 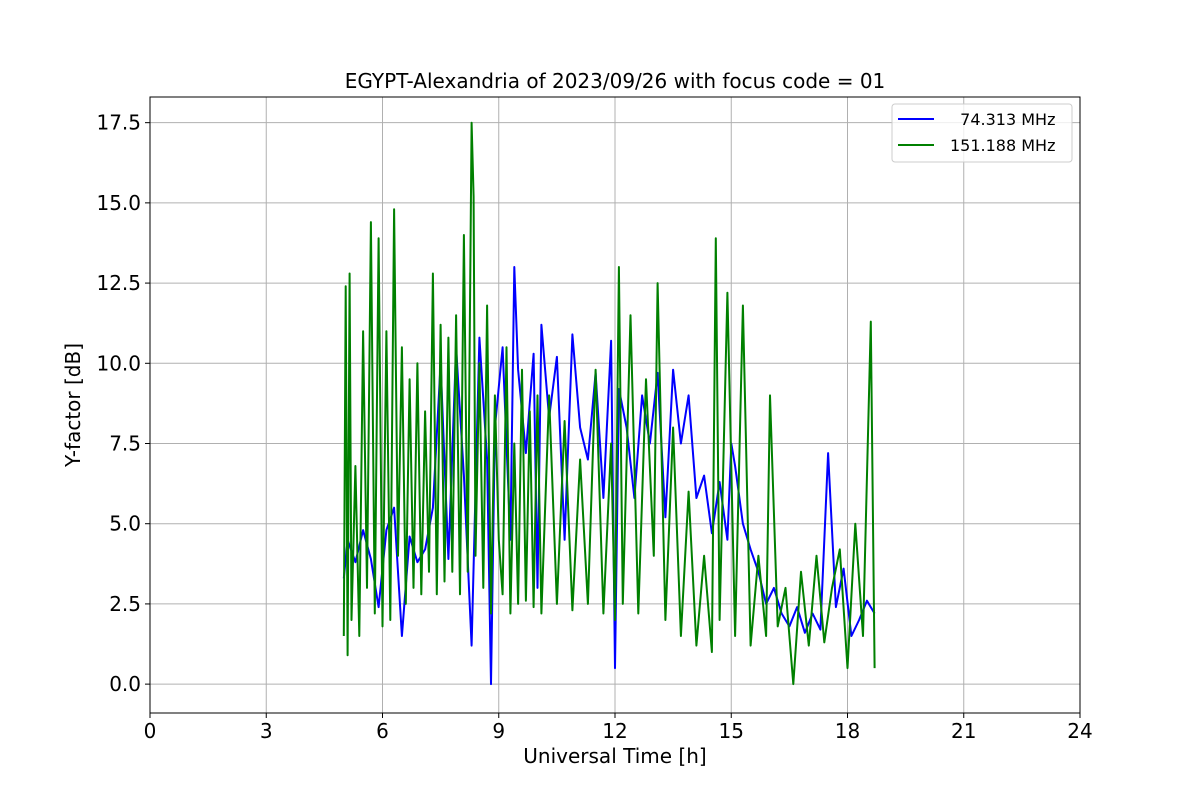 I want to click on x-tick-label: 3, so click(x=266, y=731).